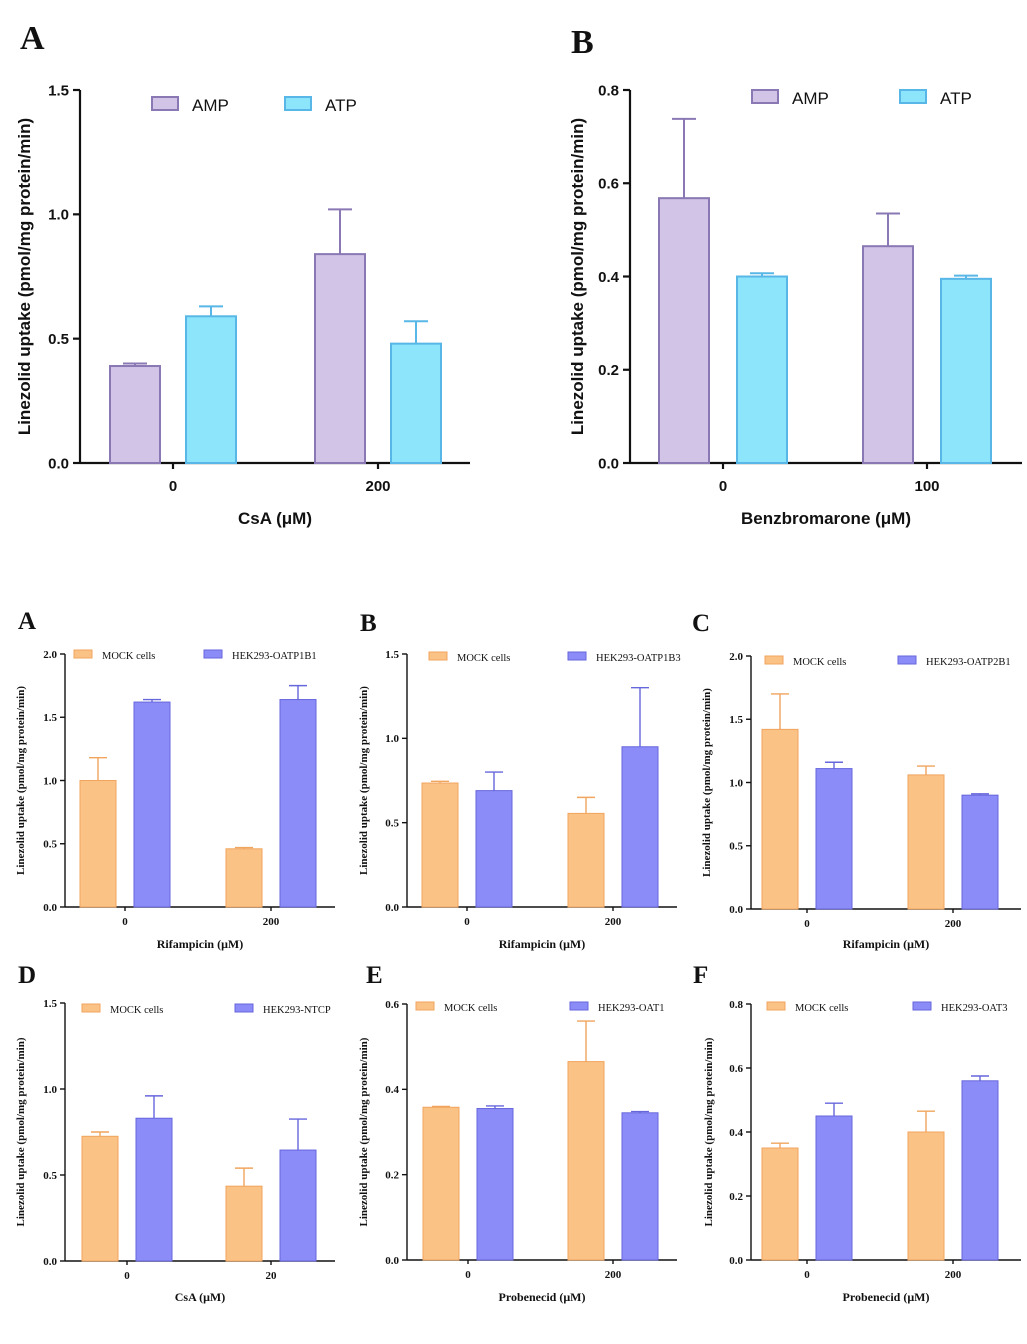  What do you see at coordinates (736, 1261) in the screenshot?
I see `chart-8-y-tick-label: 0.0` at bounding box center [736, 1261].